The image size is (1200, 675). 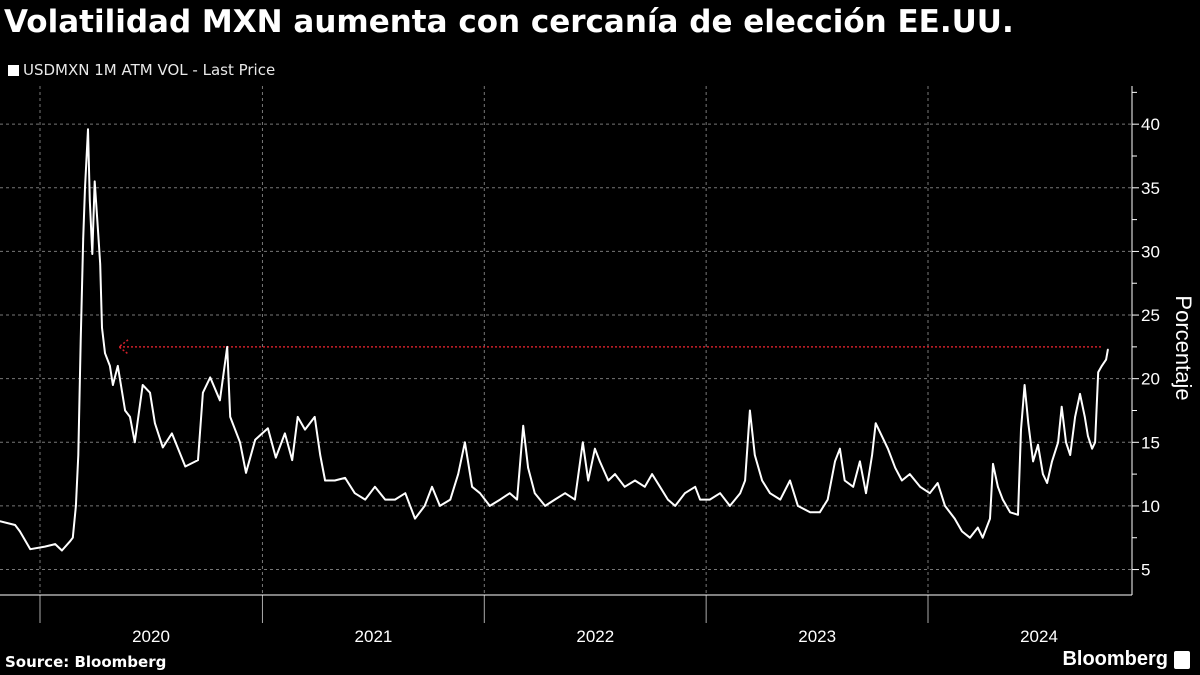 I want to click on y-tick-label: 25, so click(x=1150, y=315).